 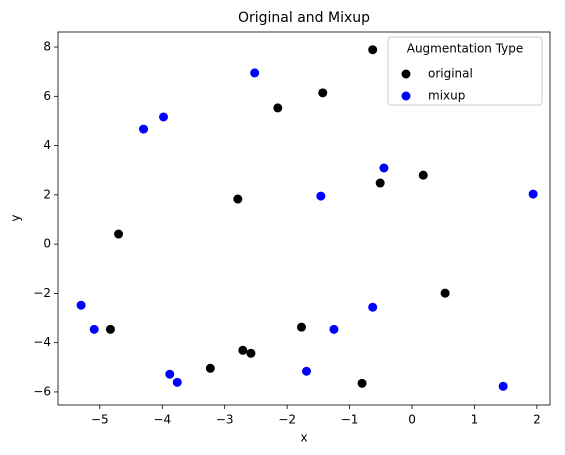 What do you see at coordinates (537, 420) in the screenshot?
I see `x-tick-label: 2` at bounding box center [537, 420].